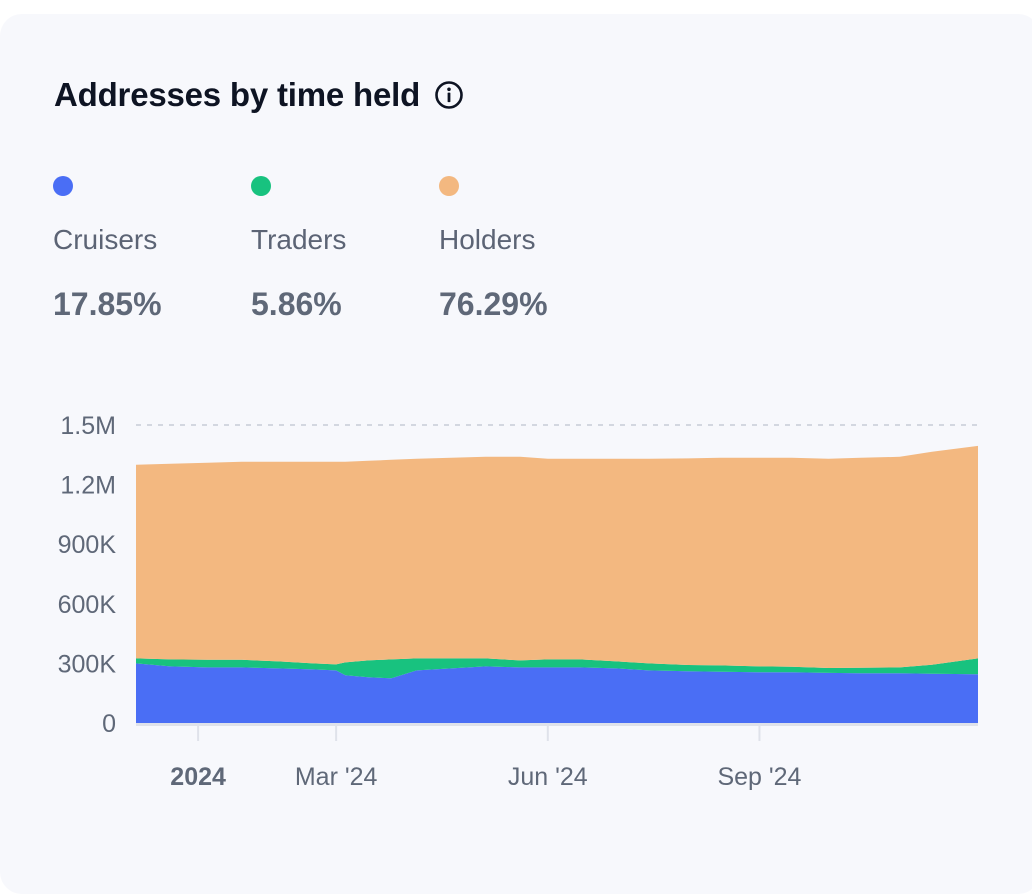 Image resolution: width=1032 pixels, height=894 pixels. What do you see at coordinates (198, 777) in the screenshot?
I see `x-tick-label: 2024` at bounding box center [198, 777].